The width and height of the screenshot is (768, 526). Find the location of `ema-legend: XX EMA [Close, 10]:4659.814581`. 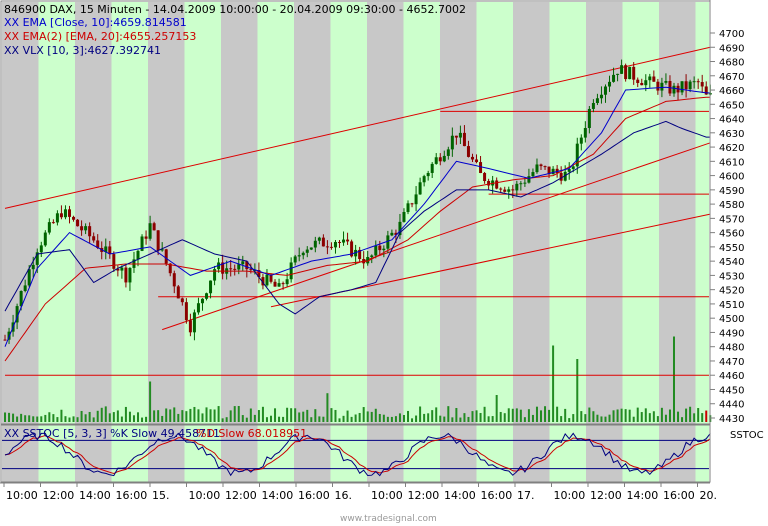

ema-legend: XX EMA [Close, 10]:4659.814581 is located at coordinates (95, 22).